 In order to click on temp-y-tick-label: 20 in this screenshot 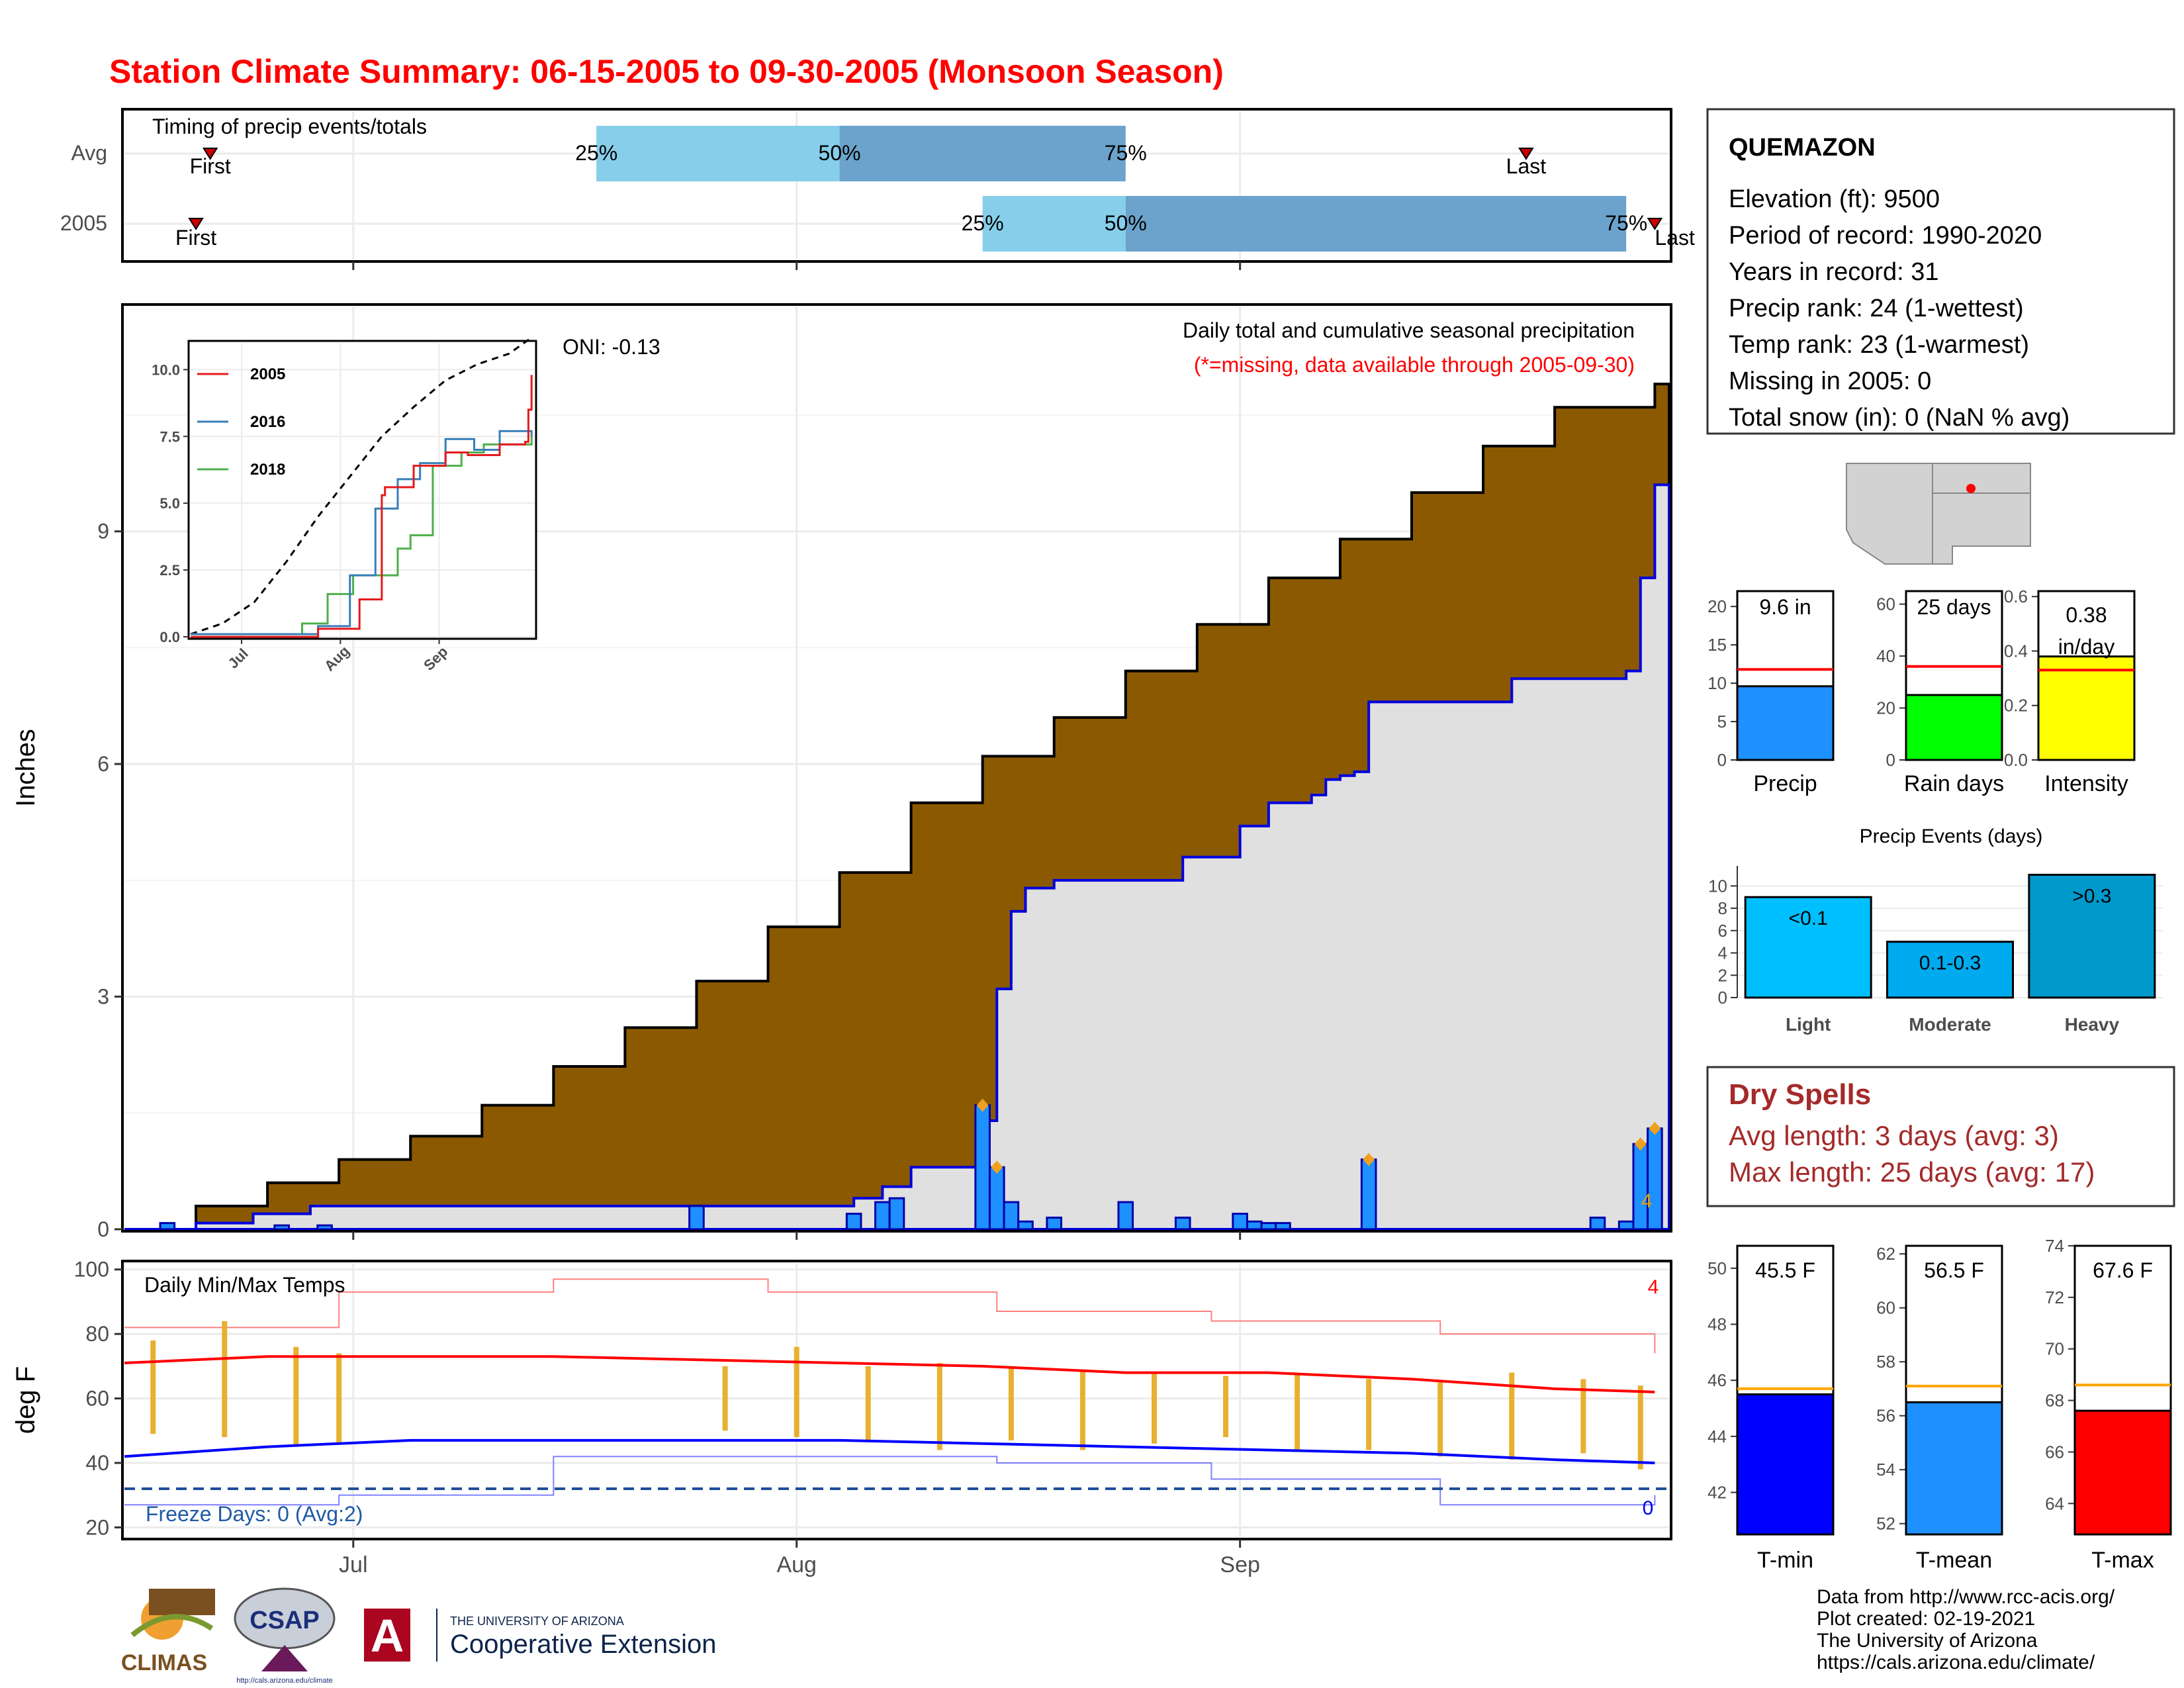, I will do `click(97, 1527)`.